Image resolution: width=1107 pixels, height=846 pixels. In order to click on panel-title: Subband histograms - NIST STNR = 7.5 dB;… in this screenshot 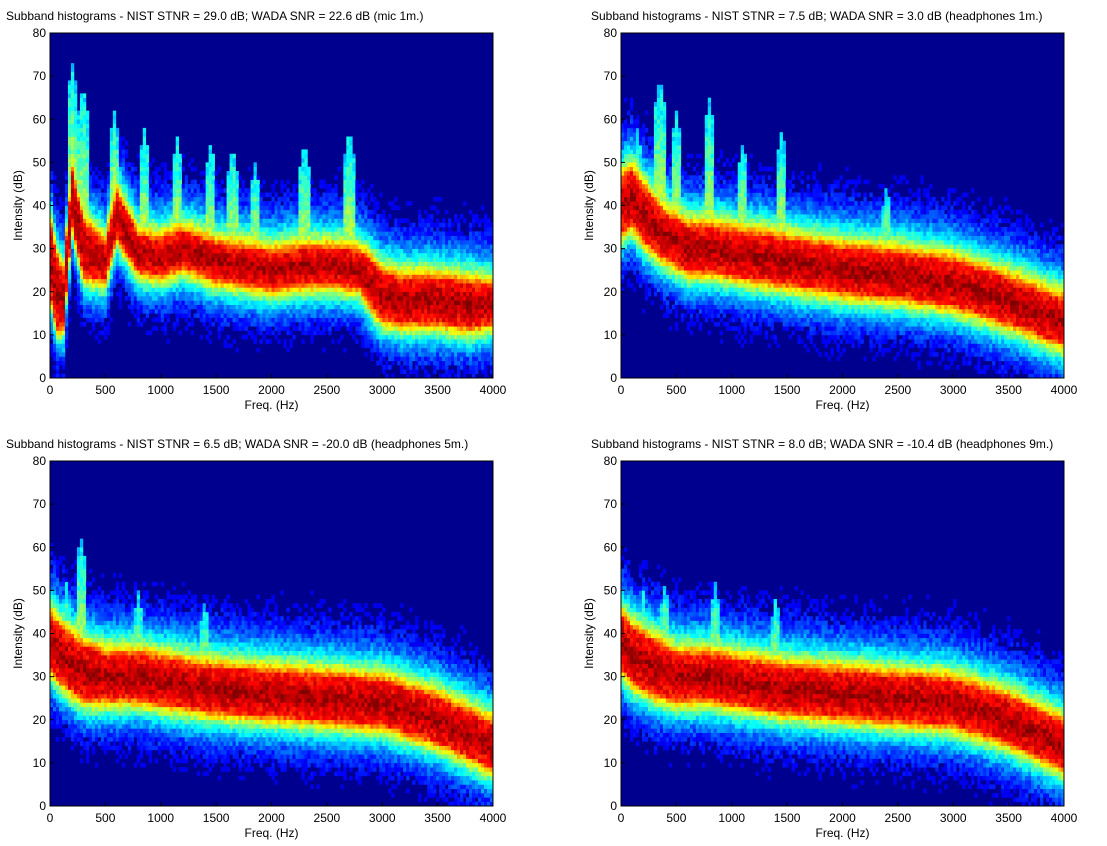, I will do `click(817, 16)`.